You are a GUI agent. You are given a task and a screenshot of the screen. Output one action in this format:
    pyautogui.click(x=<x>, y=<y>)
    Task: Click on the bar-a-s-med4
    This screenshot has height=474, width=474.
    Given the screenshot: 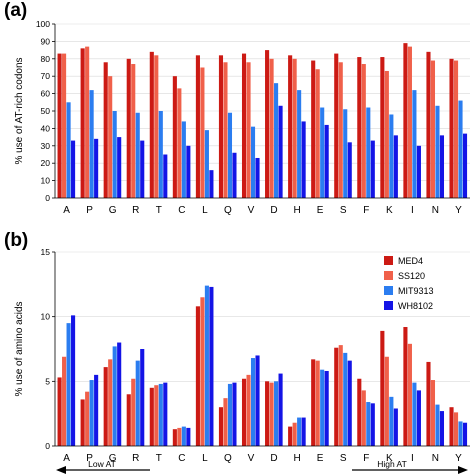 What is the action you would take?
    pyautogui.click(x=336, y=125)
    